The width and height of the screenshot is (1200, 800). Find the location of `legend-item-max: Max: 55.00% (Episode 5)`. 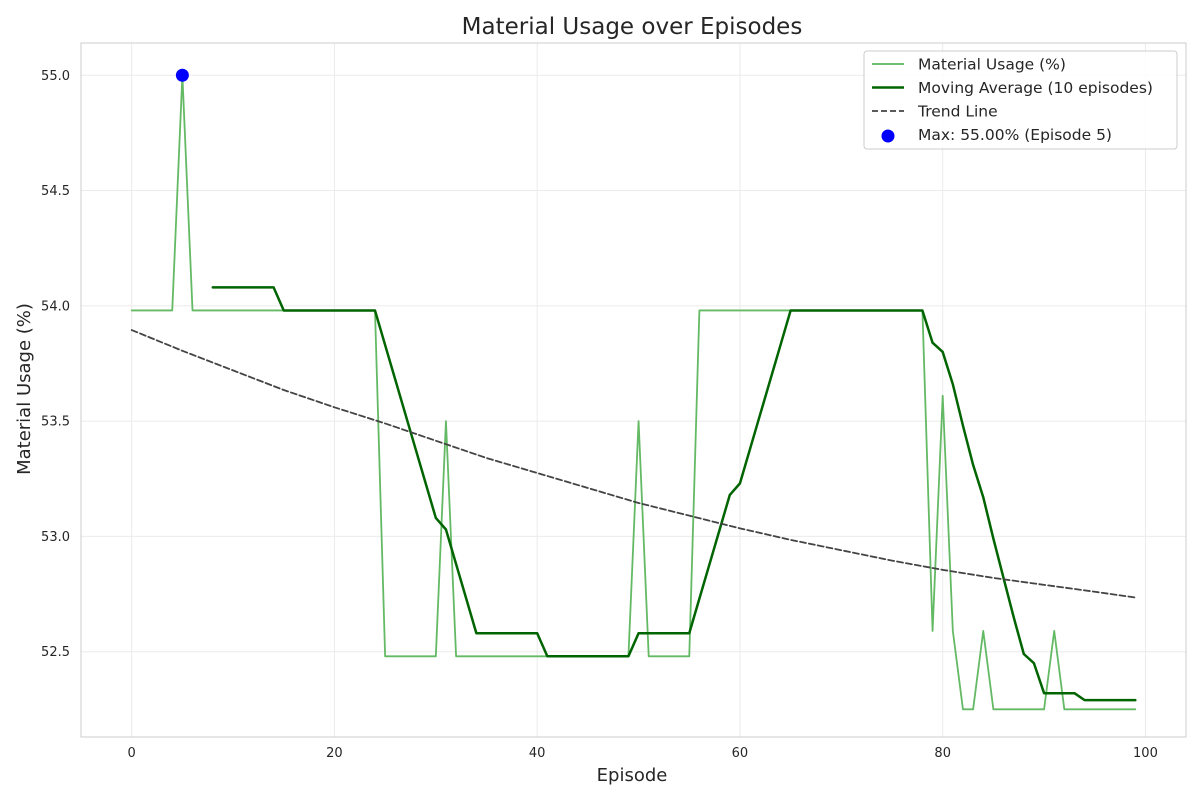

legend-item-max: Max: 55.00% (Episode 5) is located at coordinates (996, 135).